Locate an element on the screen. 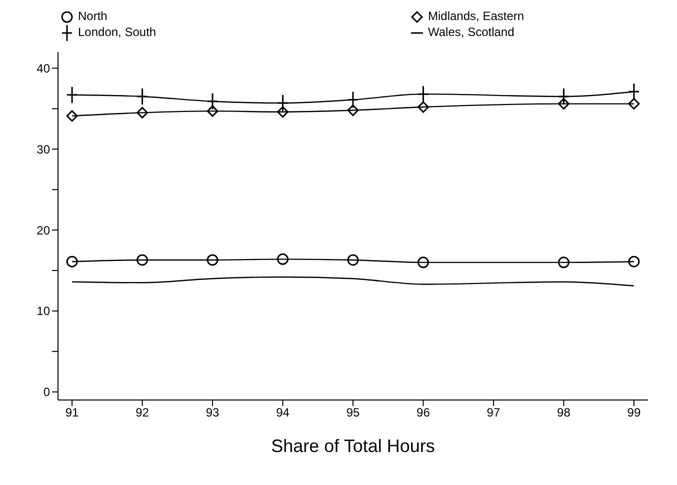  x-tick-label: 98 is located at coordinates (564, 413).